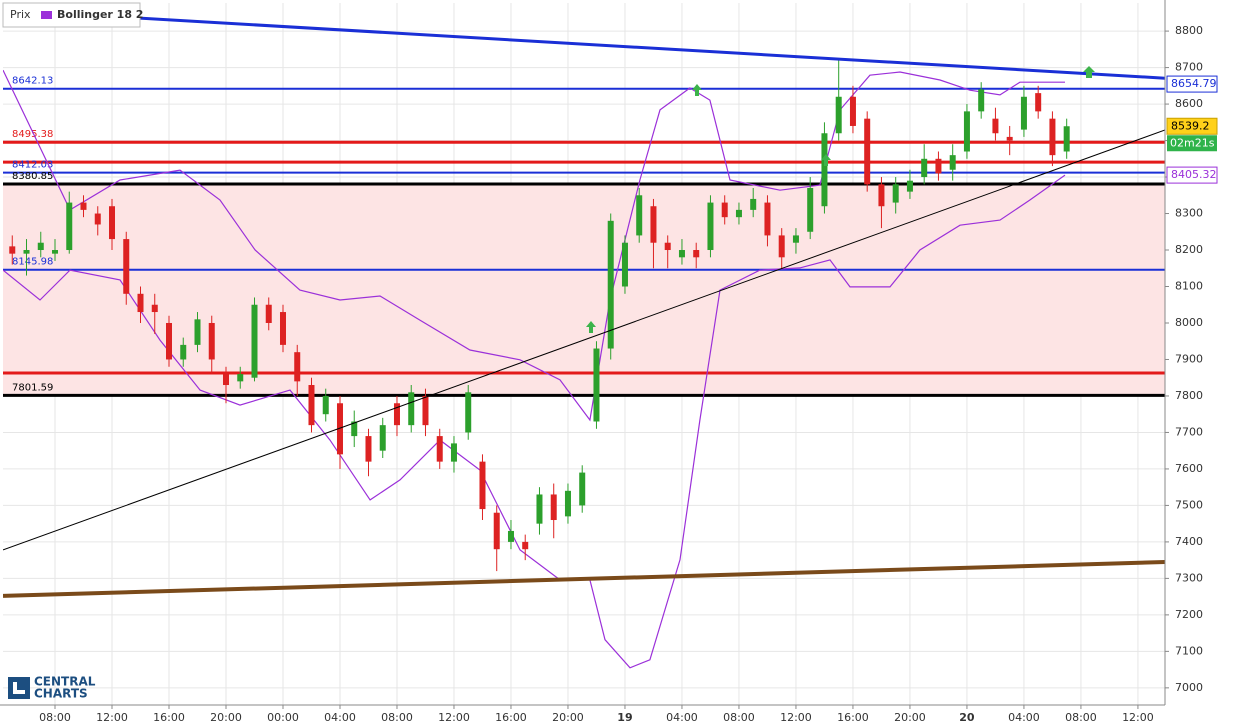 The width and height of the screenshot is (1234, 727). Describe the element at coordinates (46, 15) in the screenshot. I see `legend-swatch` at that location.